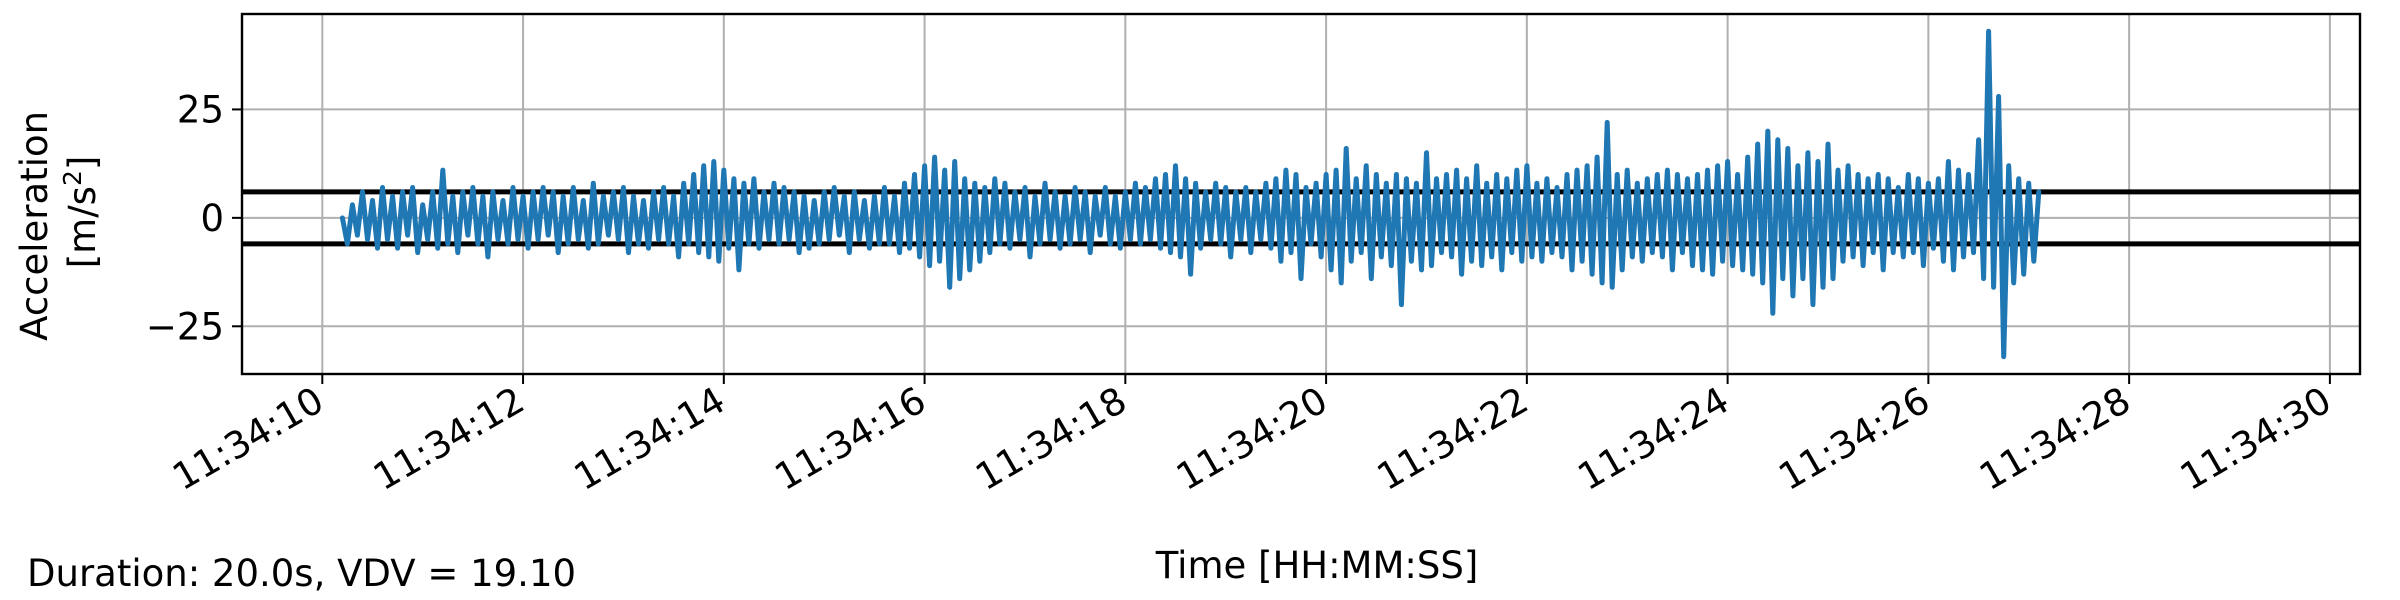 The width and height of the screenshot is (2400, 600). I want to click on y-axis-ticks: 25 0 −25, so click(194, 218).